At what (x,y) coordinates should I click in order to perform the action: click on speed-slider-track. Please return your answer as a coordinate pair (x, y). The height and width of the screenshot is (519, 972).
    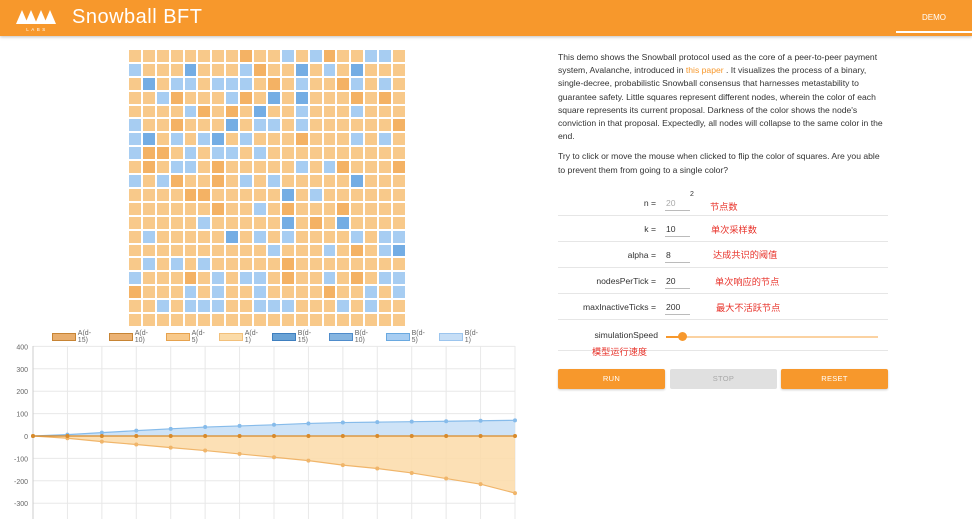
    Looking at the image, I should click on (772, 337).